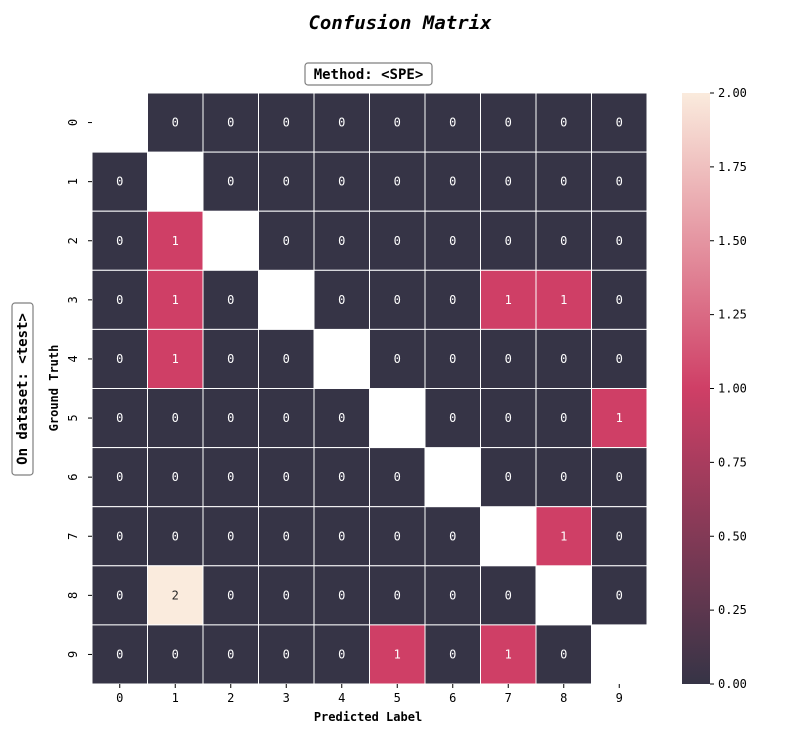 The width and height of the screenshot is (800, 740). Describe the element at coordinates (79, 388) in the screenshot. I see `y-axis-ticks: 0 1 2 3 4 5 6 7 8 9` at that location.